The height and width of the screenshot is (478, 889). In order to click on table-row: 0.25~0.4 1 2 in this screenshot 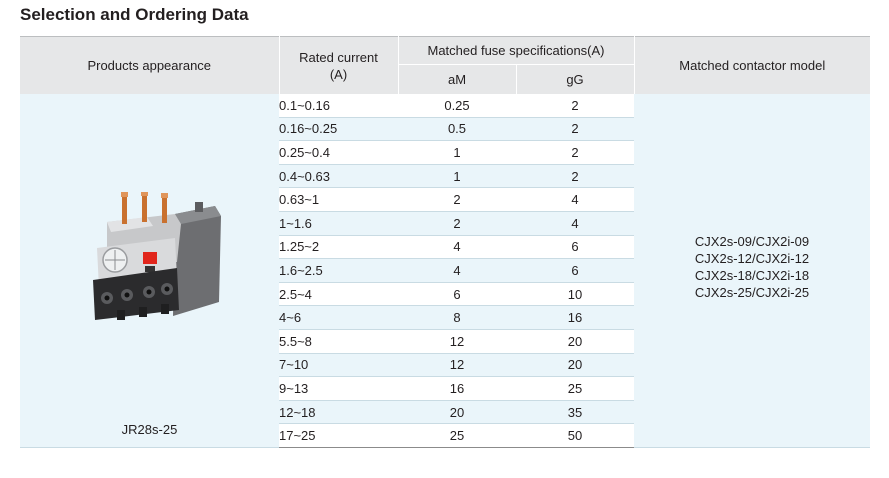, I will do `click(445, 152)`.